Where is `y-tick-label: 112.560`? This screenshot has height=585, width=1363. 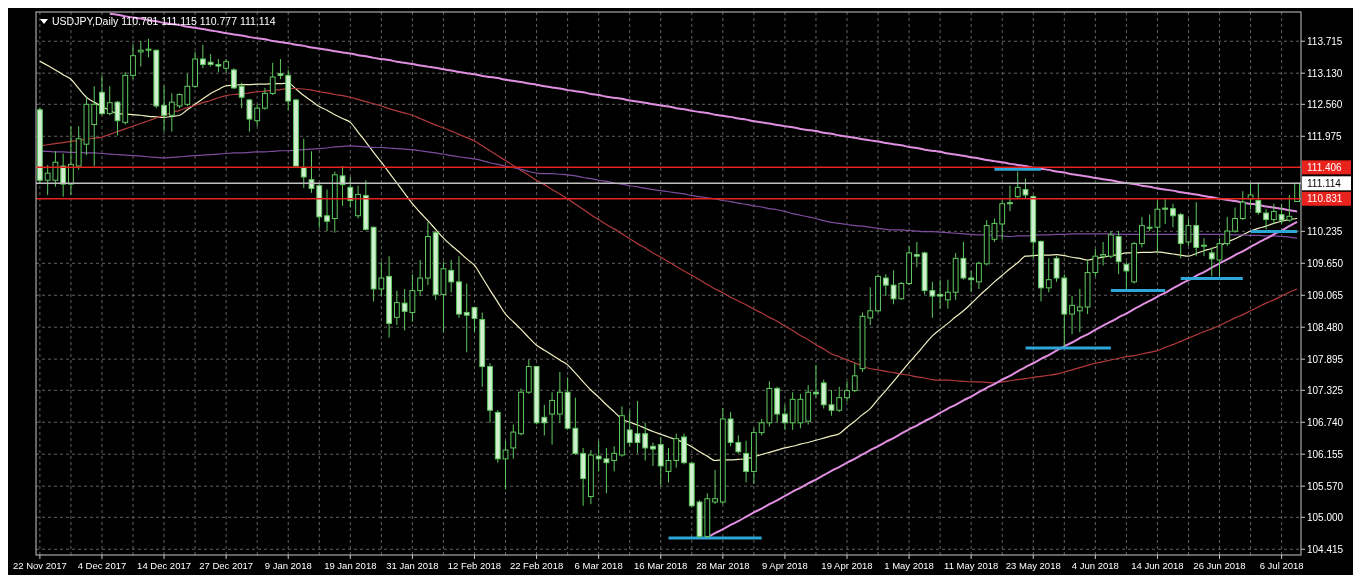 y-tick-label: 112.560 is located at coordinates (1325, 104).